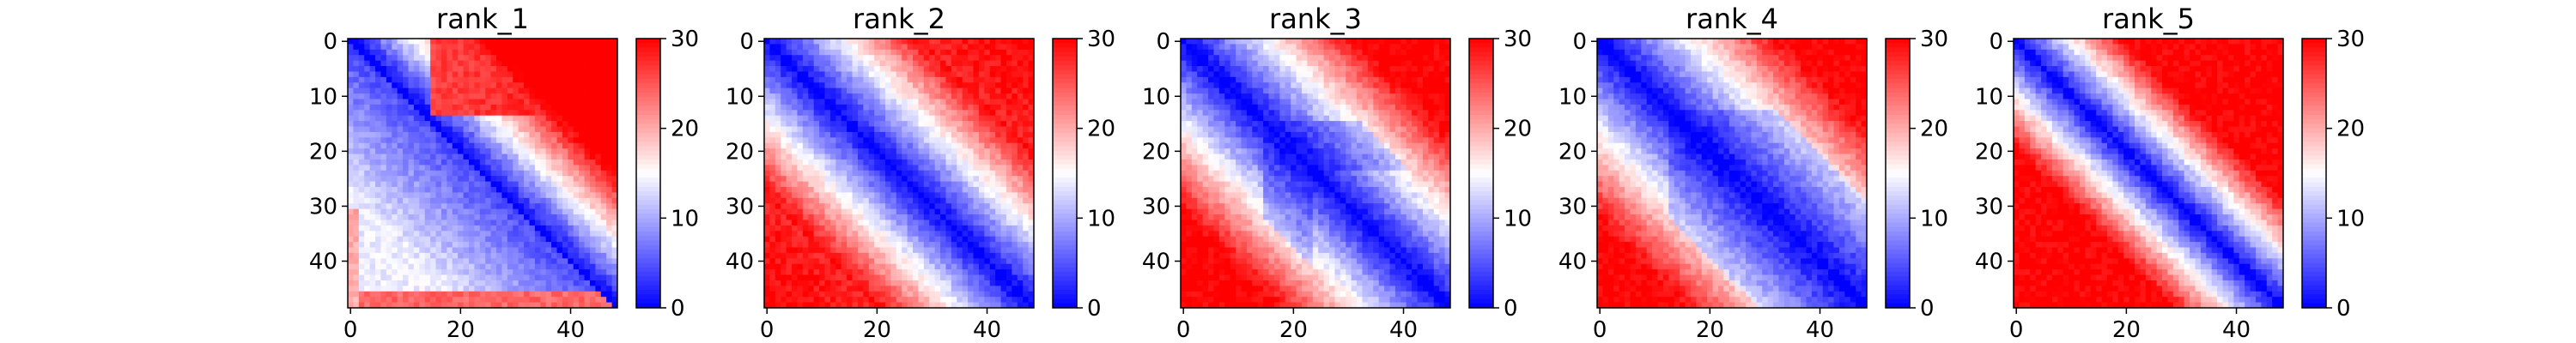 Image resolution: width=2576 pixels, height=343 pixels. What do you see at coordinates (1065, 174) in the screenshot?
I see `colorbar-frame` at bounding box center [1065, 174].